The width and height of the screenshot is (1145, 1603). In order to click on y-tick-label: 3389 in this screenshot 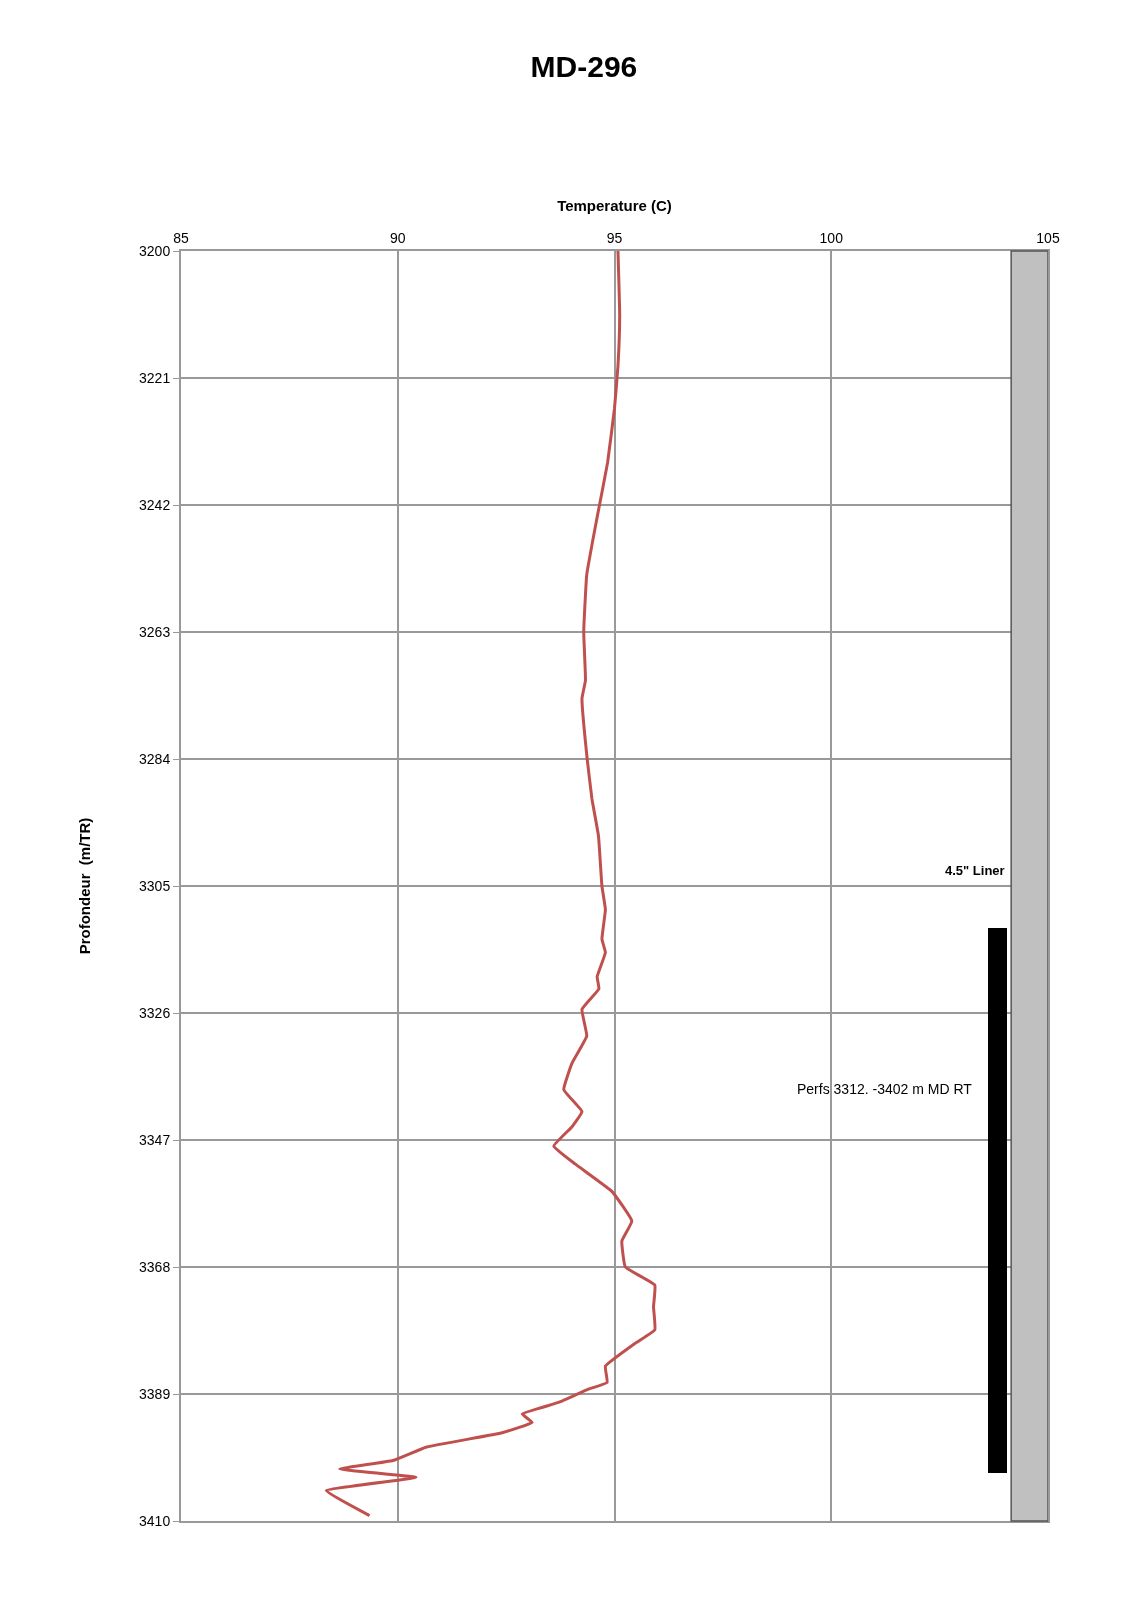, I will do `click(155, 1393)`.